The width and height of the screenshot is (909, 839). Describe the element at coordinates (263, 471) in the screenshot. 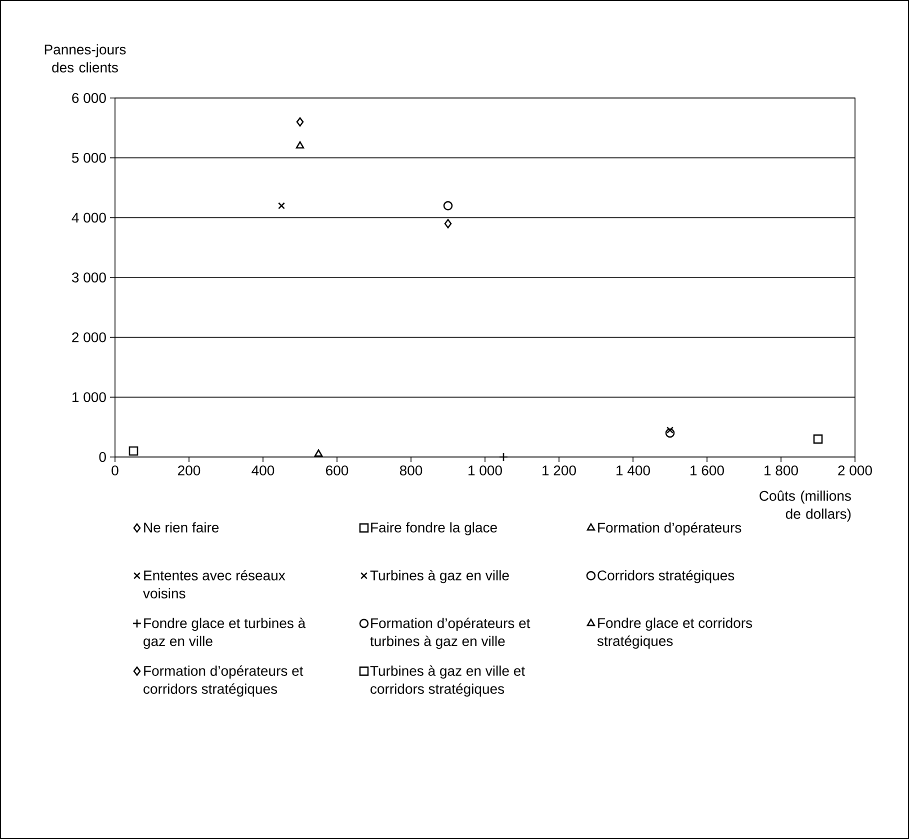

I see `x-tick-label: 400` at that location.